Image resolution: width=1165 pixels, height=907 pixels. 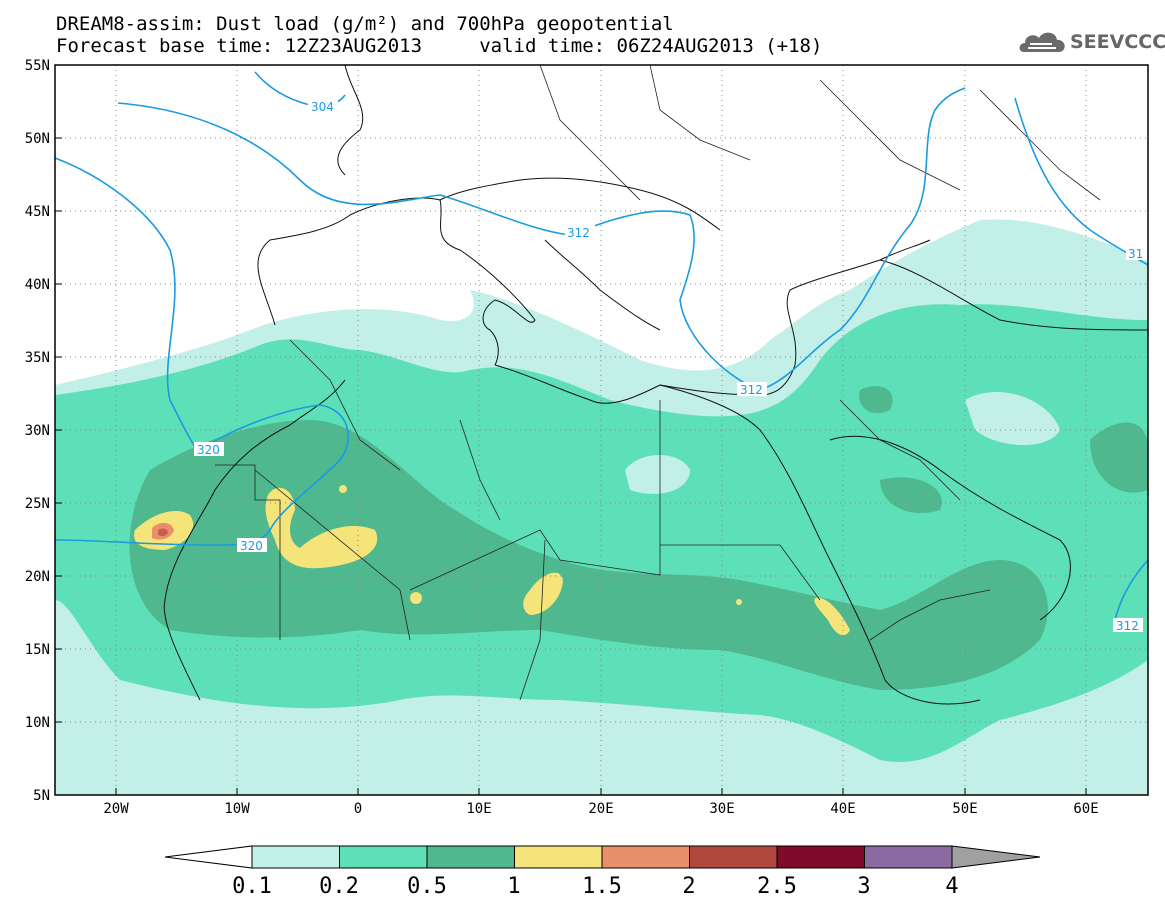 I want to click on lat-tick-label: 45N, so click(x=37, y=212).